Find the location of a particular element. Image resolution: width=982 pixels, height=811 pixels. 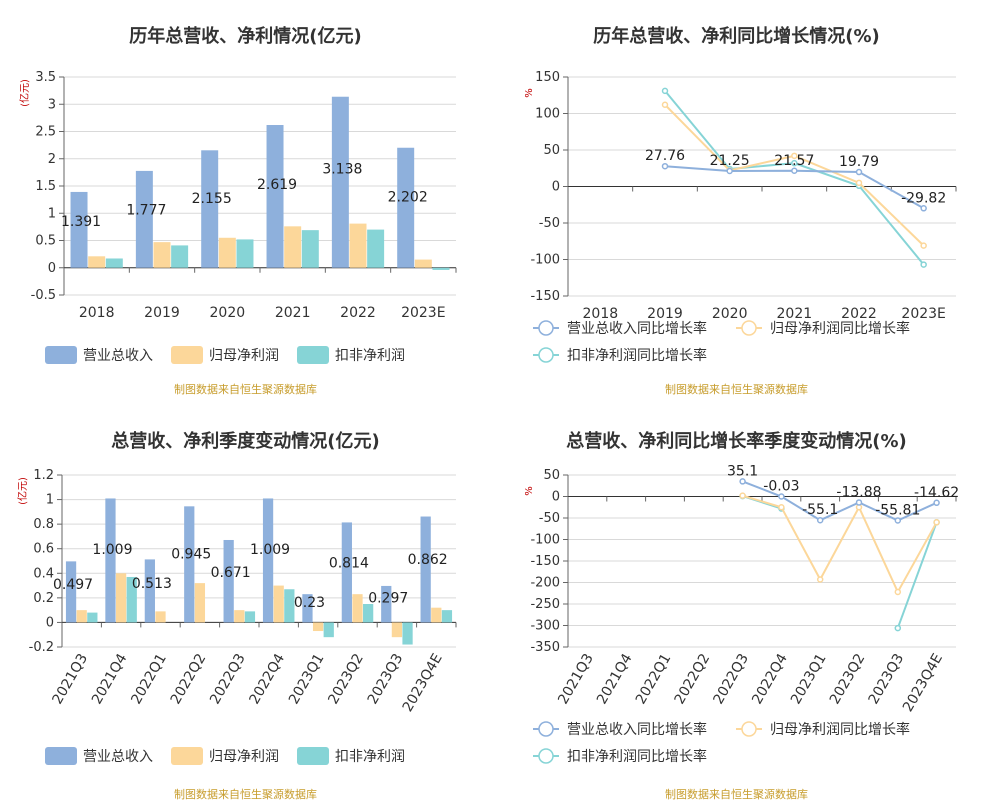

data-label: 21.25 is located at coordinates (730, 161).